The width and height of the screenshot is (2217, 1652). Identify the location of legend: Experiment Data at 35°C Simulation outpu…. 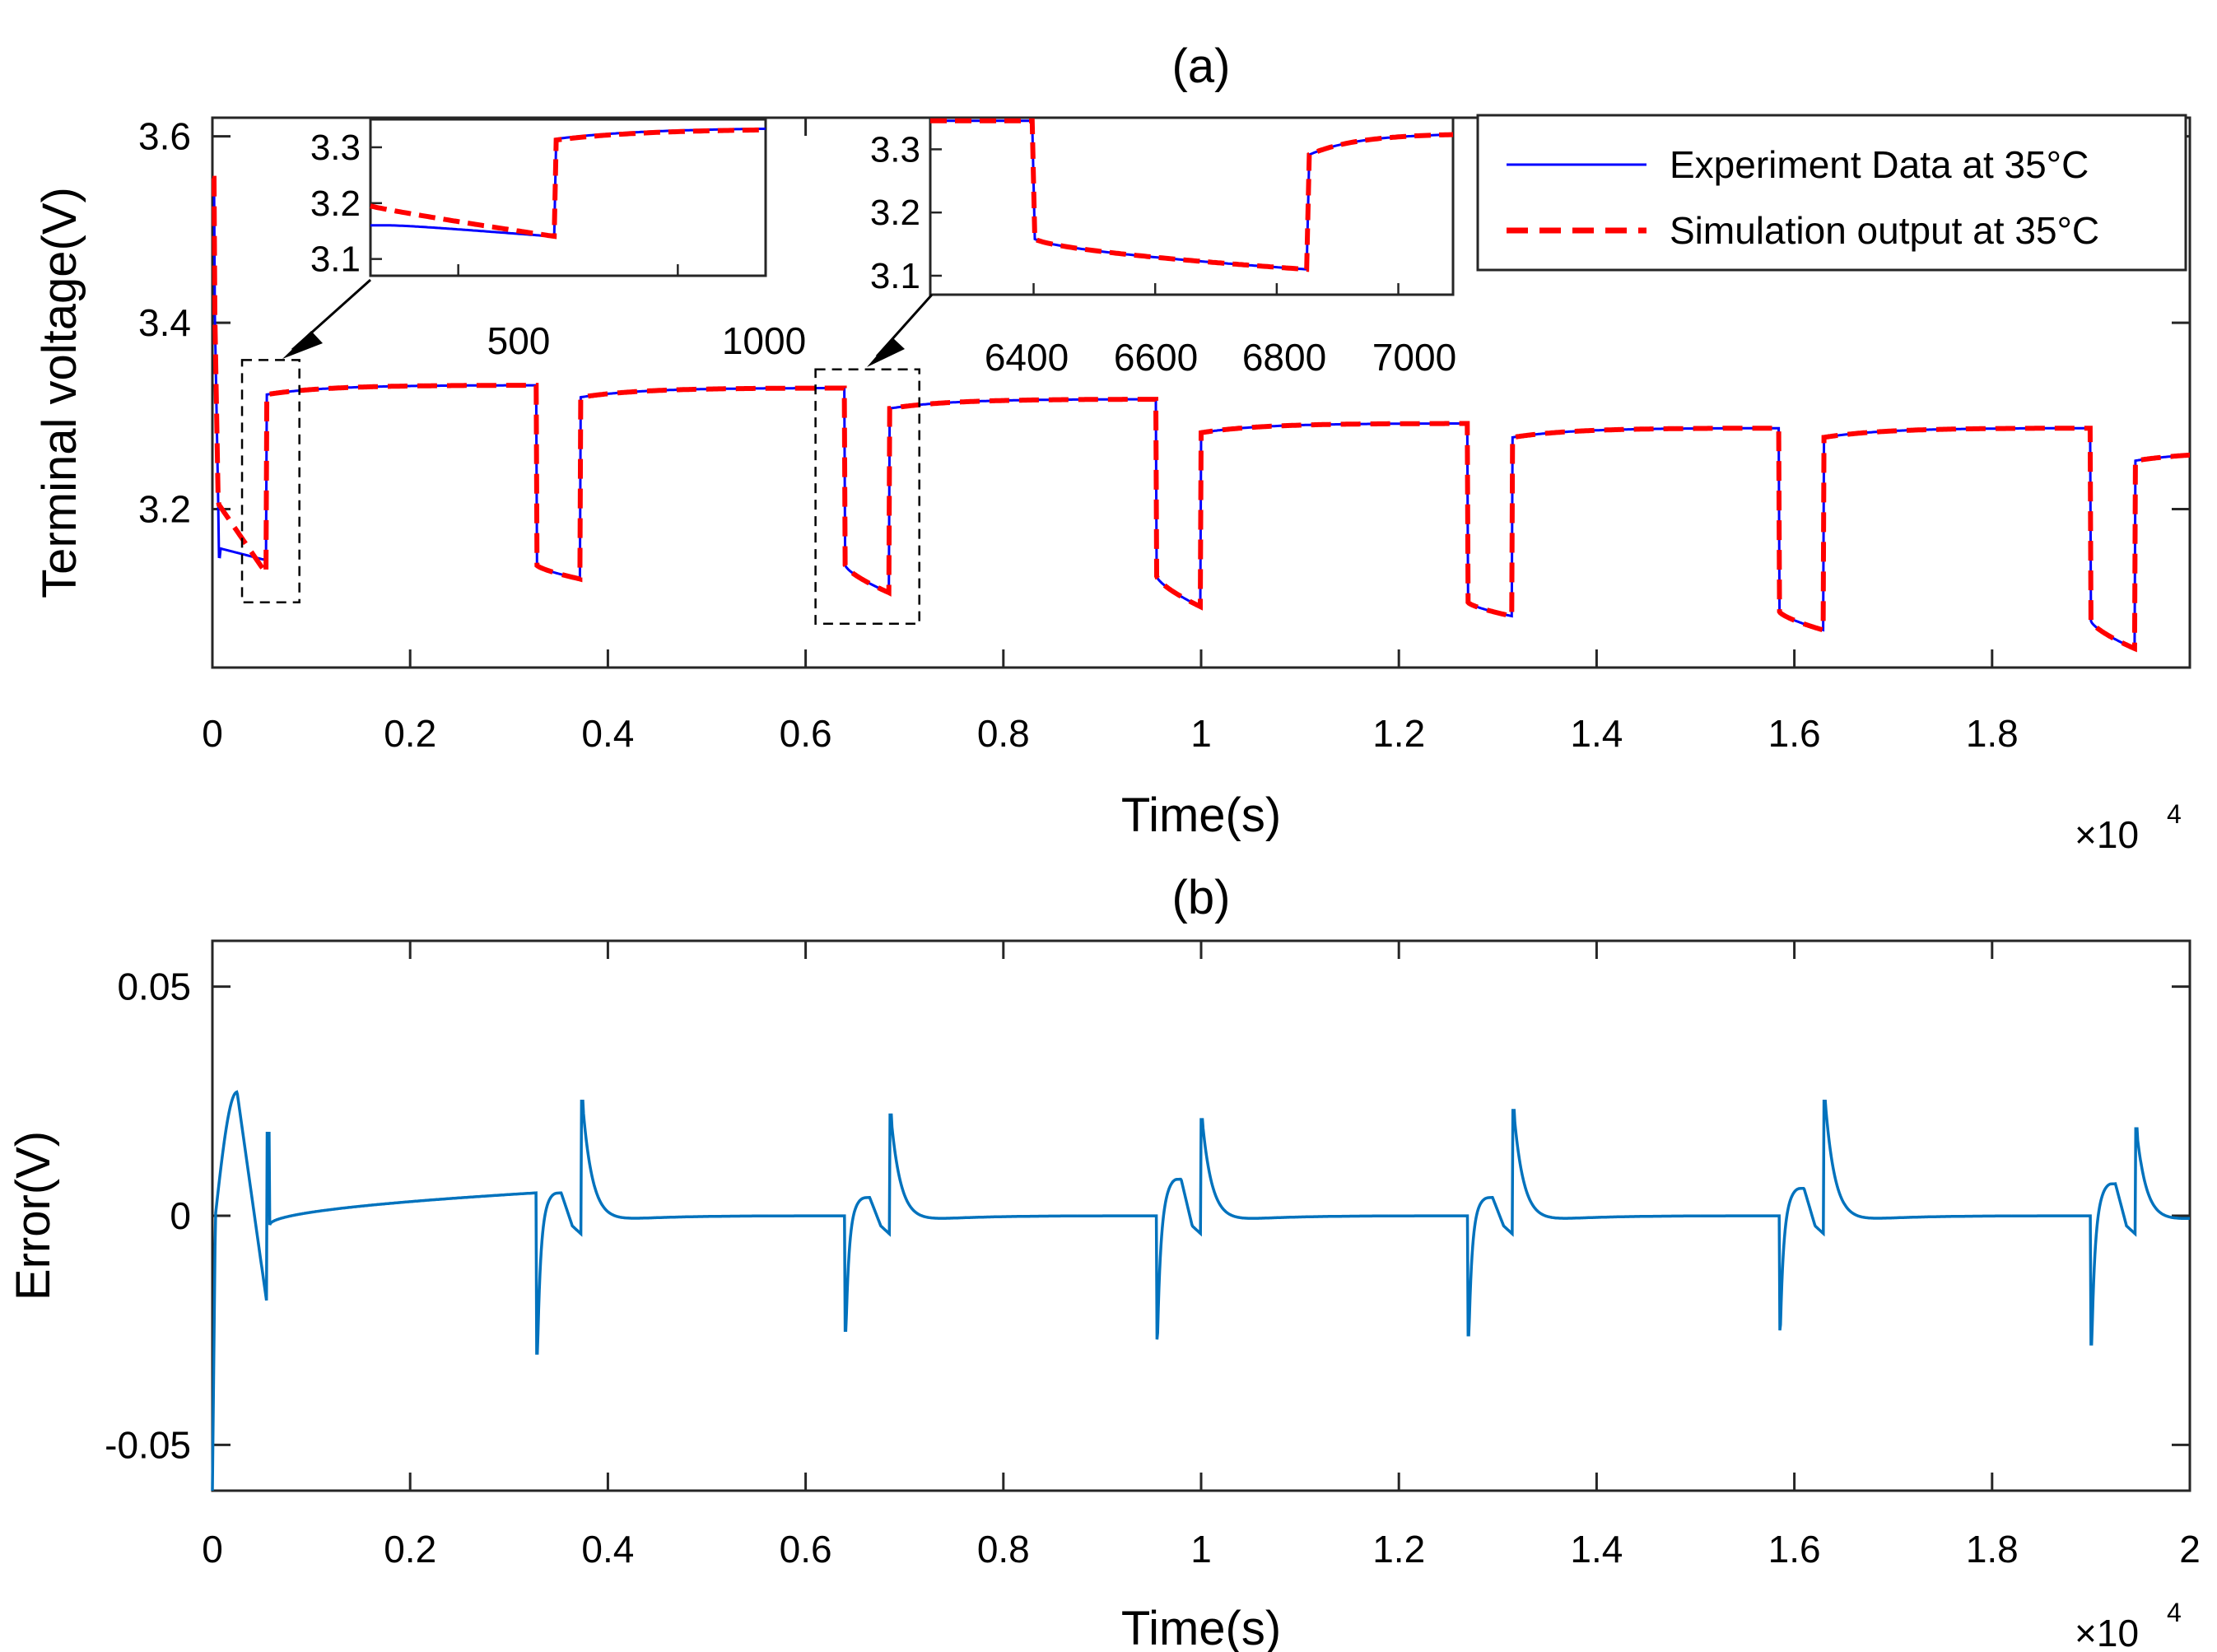
(1831, 193).